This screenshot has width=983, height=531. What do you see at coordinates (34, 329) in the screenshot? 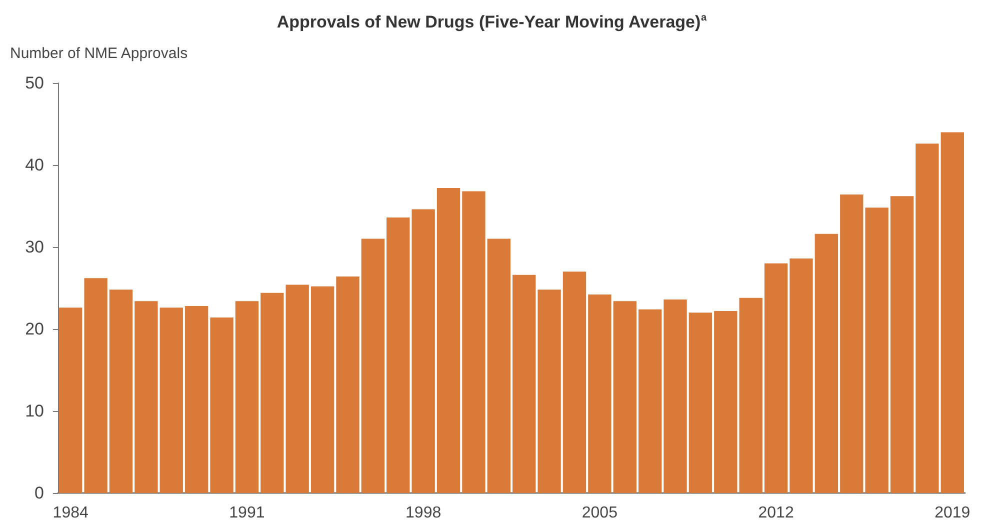
I see `y-tick-label: 20` at bounding box center [34, 329].